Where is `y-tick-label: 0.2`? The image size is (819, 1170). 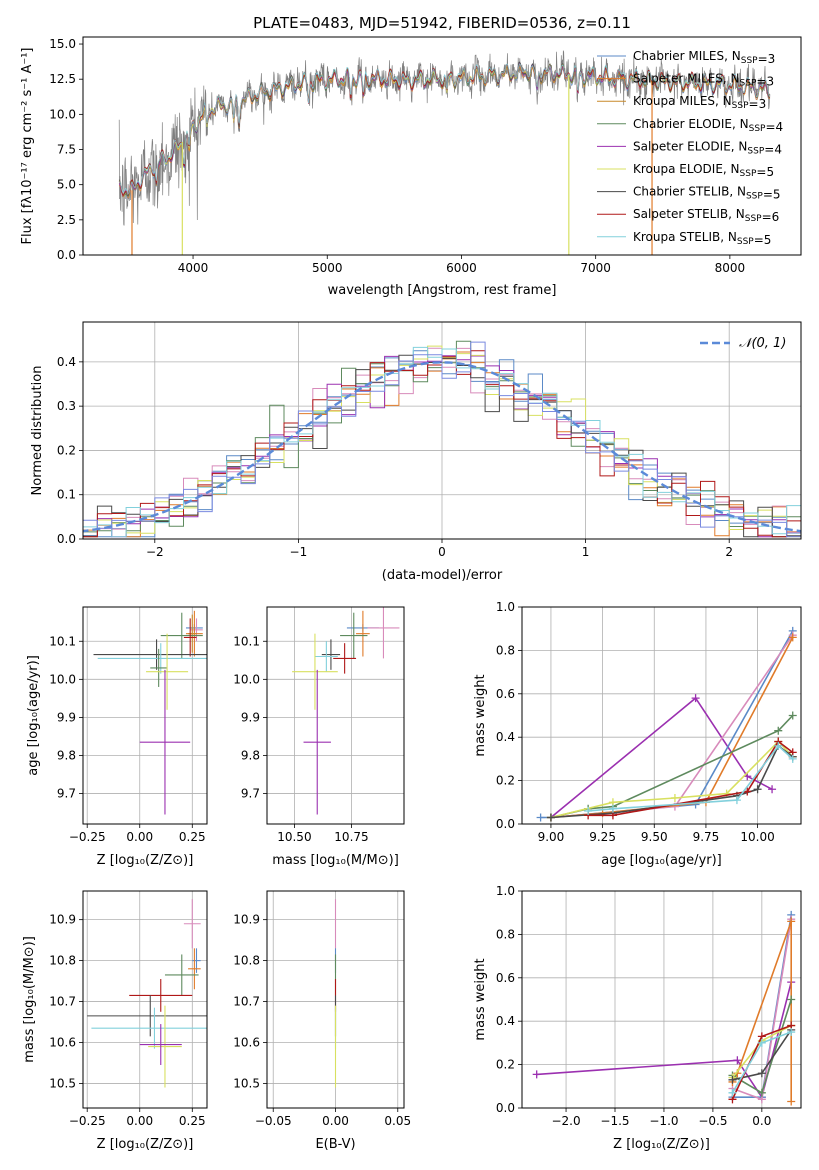
y-tick-label: 0.2 is located at coordinates (505, 781).